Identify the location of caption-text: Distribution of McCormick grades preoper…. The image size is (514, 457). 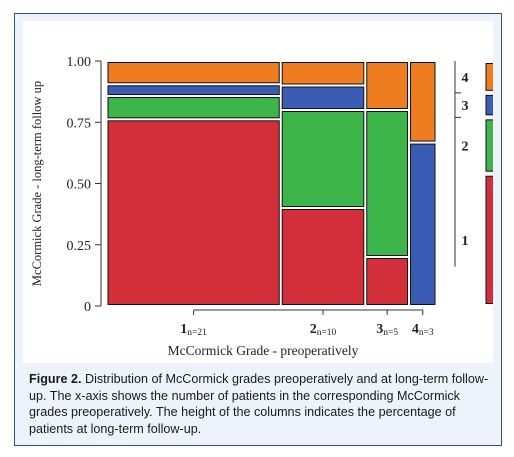
(259, 404).